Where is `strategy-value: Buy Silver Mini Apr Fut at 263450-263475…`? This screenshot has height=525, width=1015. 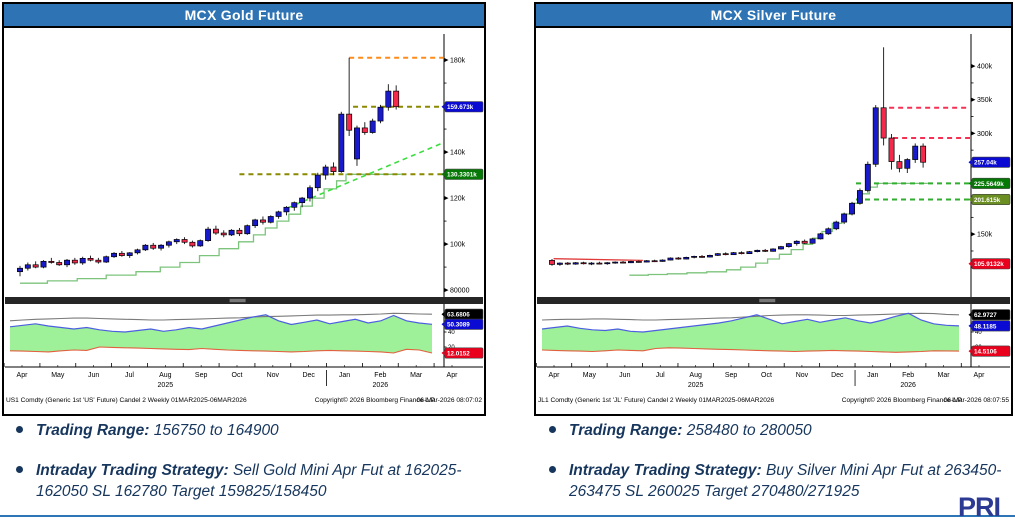 strategy-value: Buy Silver Mini Apr Fut at 263450-263475… is located at coordinates (785, 481).